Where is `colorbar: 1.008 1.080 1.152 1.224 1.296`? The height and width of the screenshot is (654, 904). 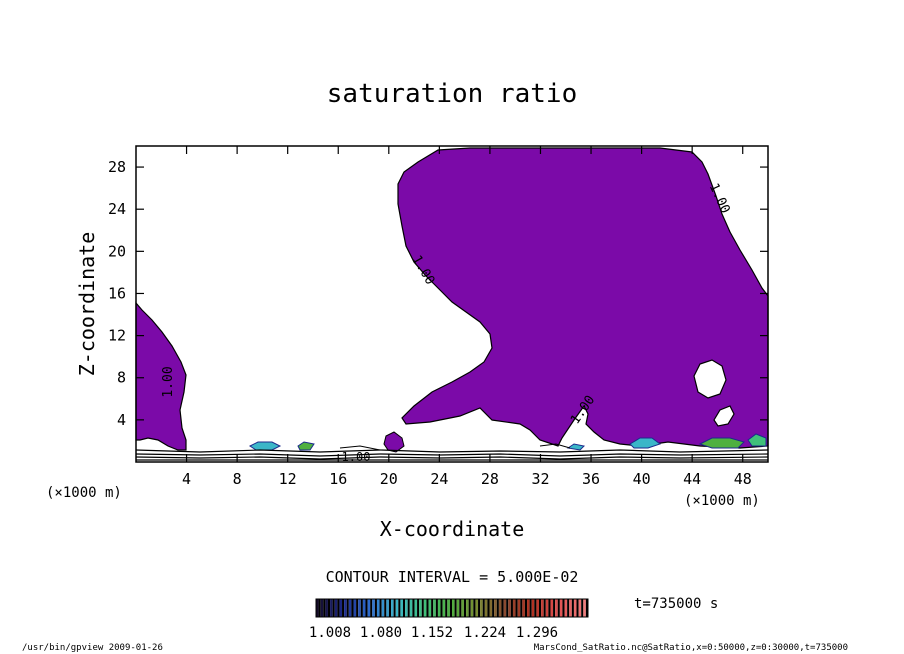
colorbar: 1.008 1.080 1.152 1.224 1.296 is located at coordinates (449, 619).